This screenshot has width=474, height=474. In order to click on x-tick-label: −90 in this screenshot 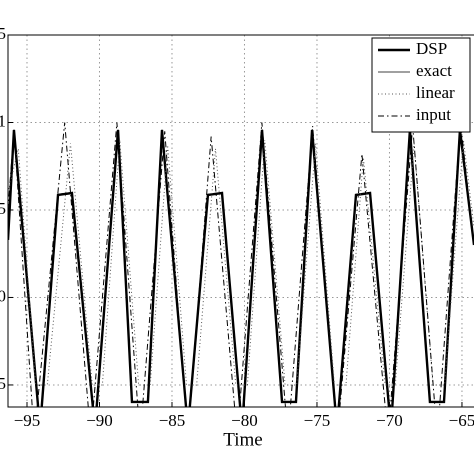, I will do `click(99, 420)`.